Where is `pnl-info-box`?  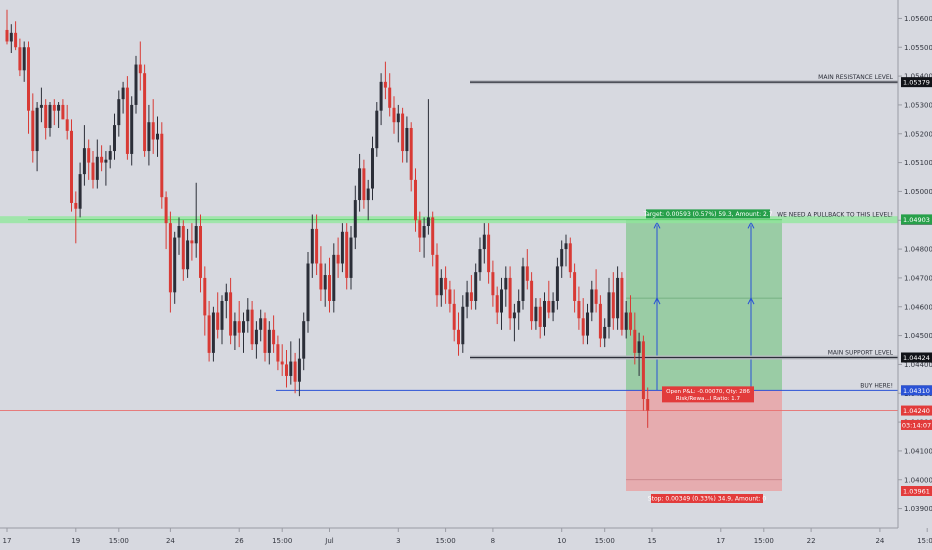
pnl-info-box is located at coordinates (708, 394).